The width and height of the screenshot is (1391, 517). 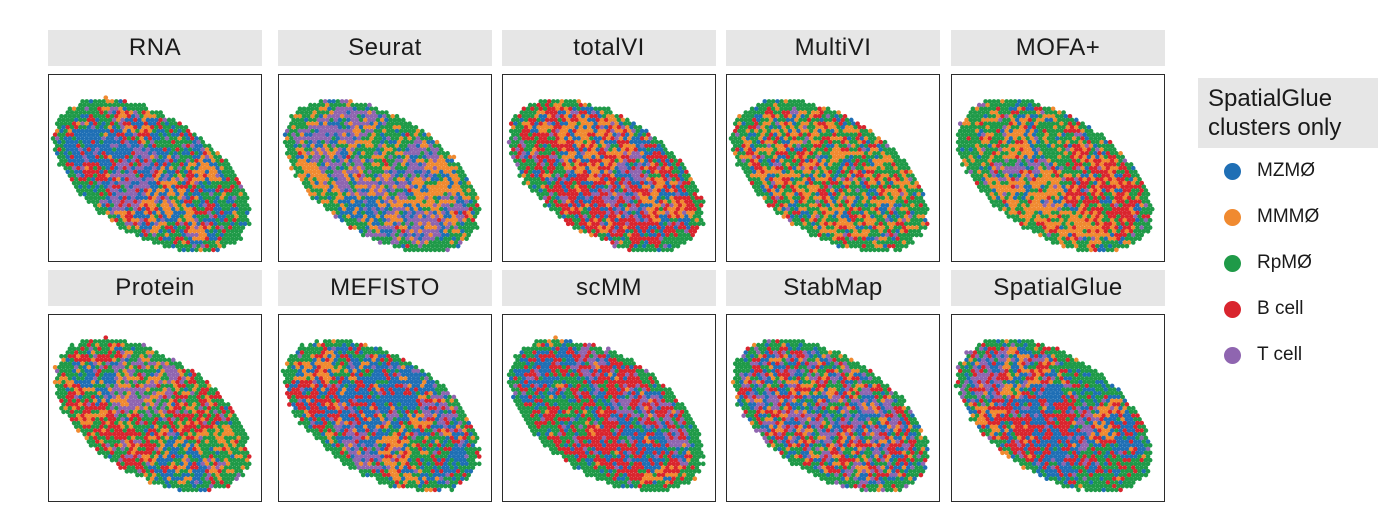 What do you see at coordinates (385, 146) in the screenshot?
I see `panel-seurat: Seurat` at bounding box center [385, 146].